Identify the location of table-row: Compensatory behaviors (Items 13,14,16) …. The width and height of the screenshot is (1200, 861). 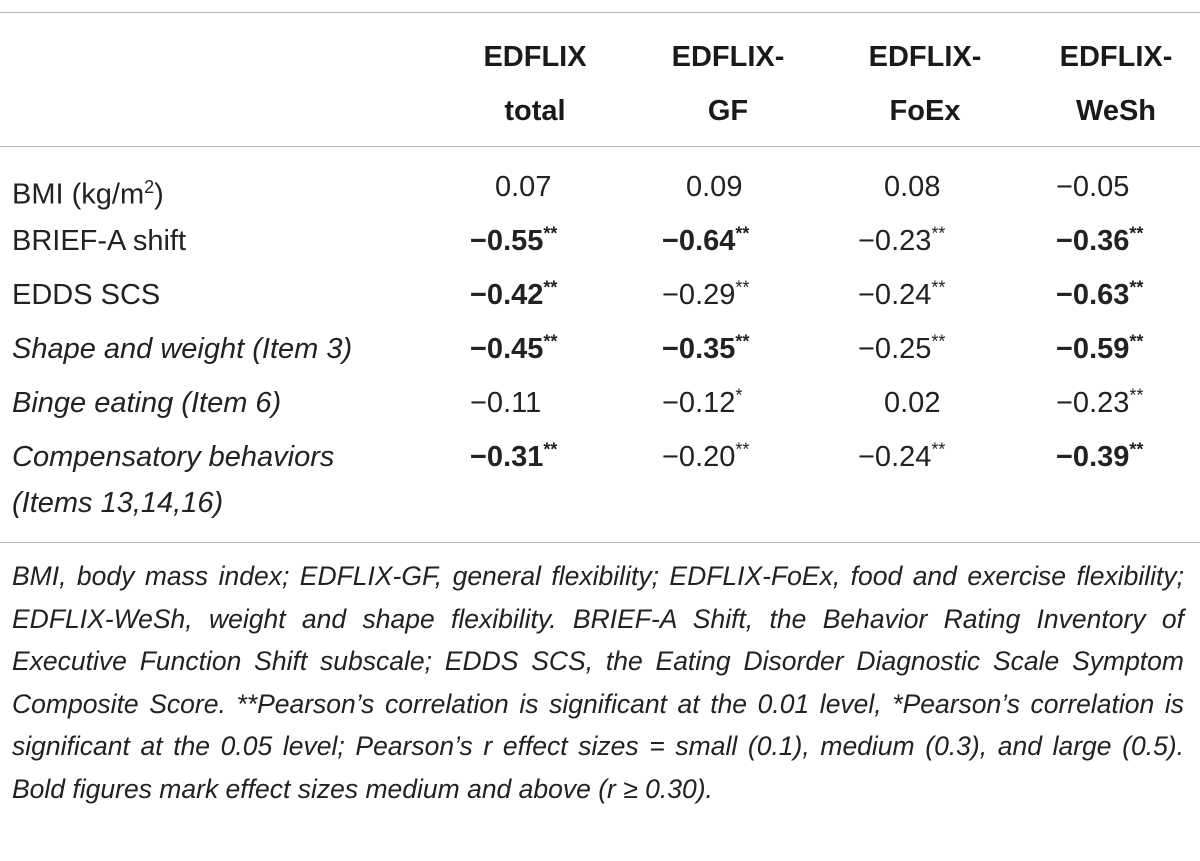
(600, 480).